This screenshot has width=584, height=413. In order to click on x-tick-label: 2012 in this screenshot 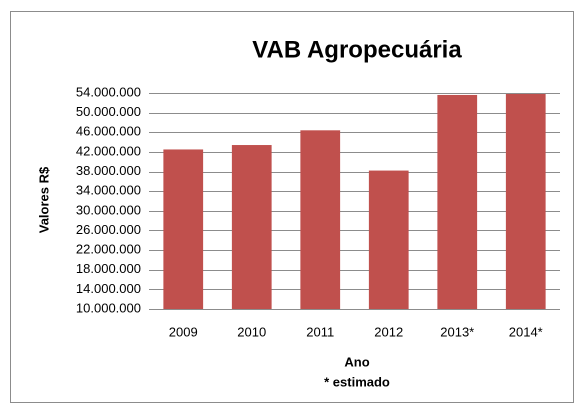, I will do `click(388, 331)`.